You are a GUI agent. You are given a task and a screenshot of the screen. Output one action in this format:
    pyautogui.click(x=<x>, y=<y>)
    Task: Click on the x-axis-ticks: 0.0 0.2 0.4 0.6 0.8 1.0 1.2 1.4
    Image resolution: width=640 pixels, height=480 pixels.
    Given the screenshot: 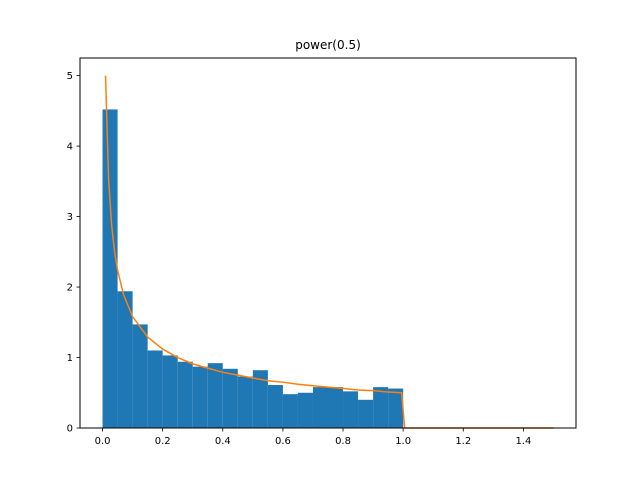 What is the action you would take?
    pyautogui.click(x=313, y=437)
    